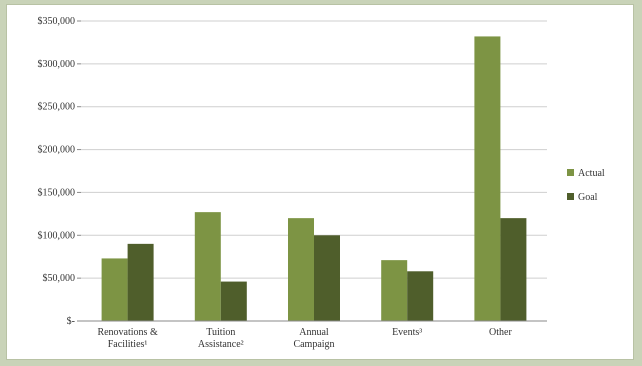  What do you see at coordinates (127, 338) in the screenshot?
I see `x-category-label: Renovations & Facilities¹` at bounding box center [127, 338].